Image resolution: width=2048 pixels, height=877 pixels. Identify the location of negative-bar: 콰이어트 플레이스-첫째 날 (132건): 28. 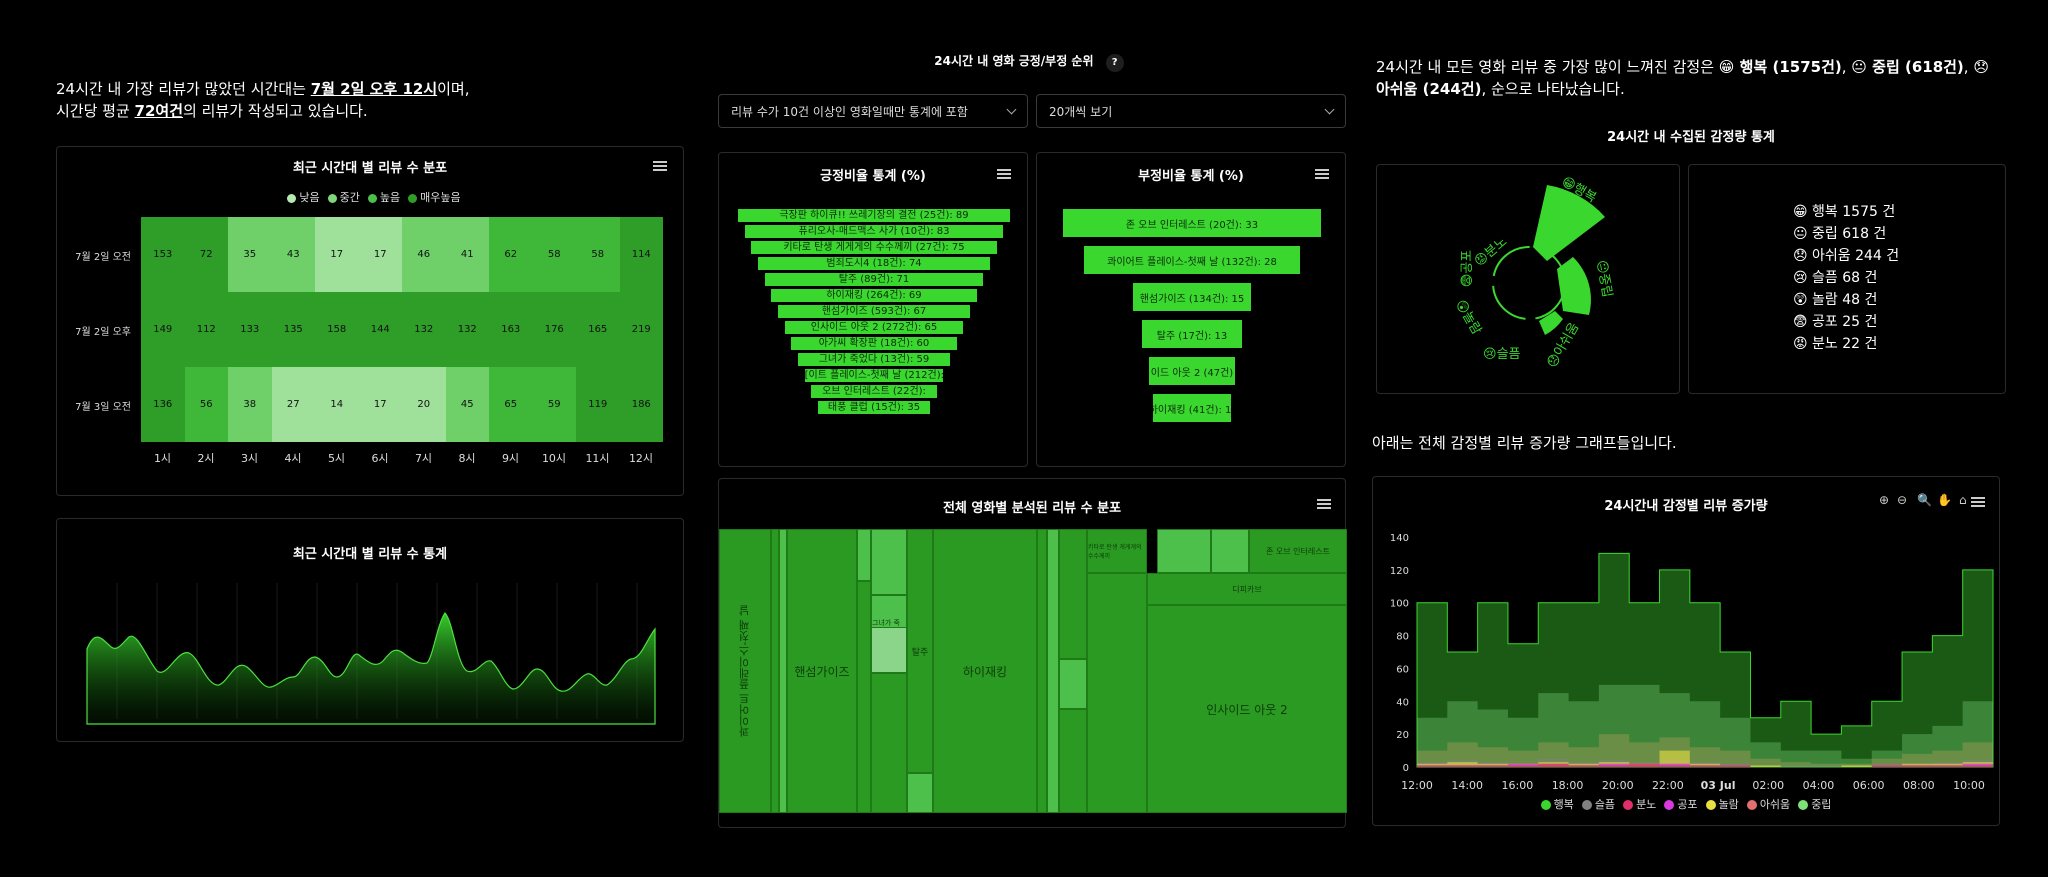
(1192, 260).